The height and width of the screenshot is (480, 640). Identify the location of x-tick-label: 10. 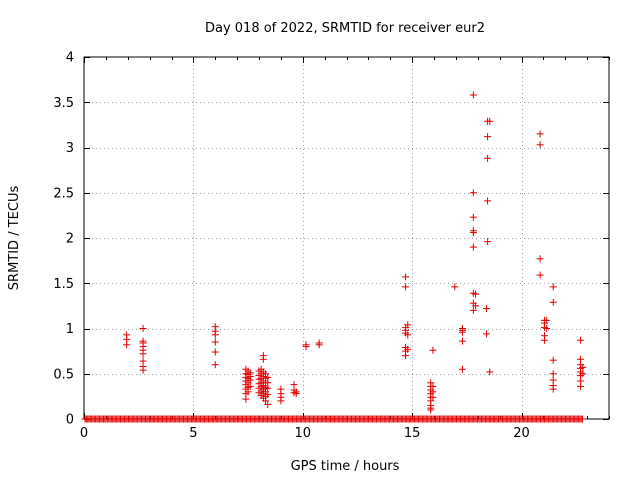
(302, 433).